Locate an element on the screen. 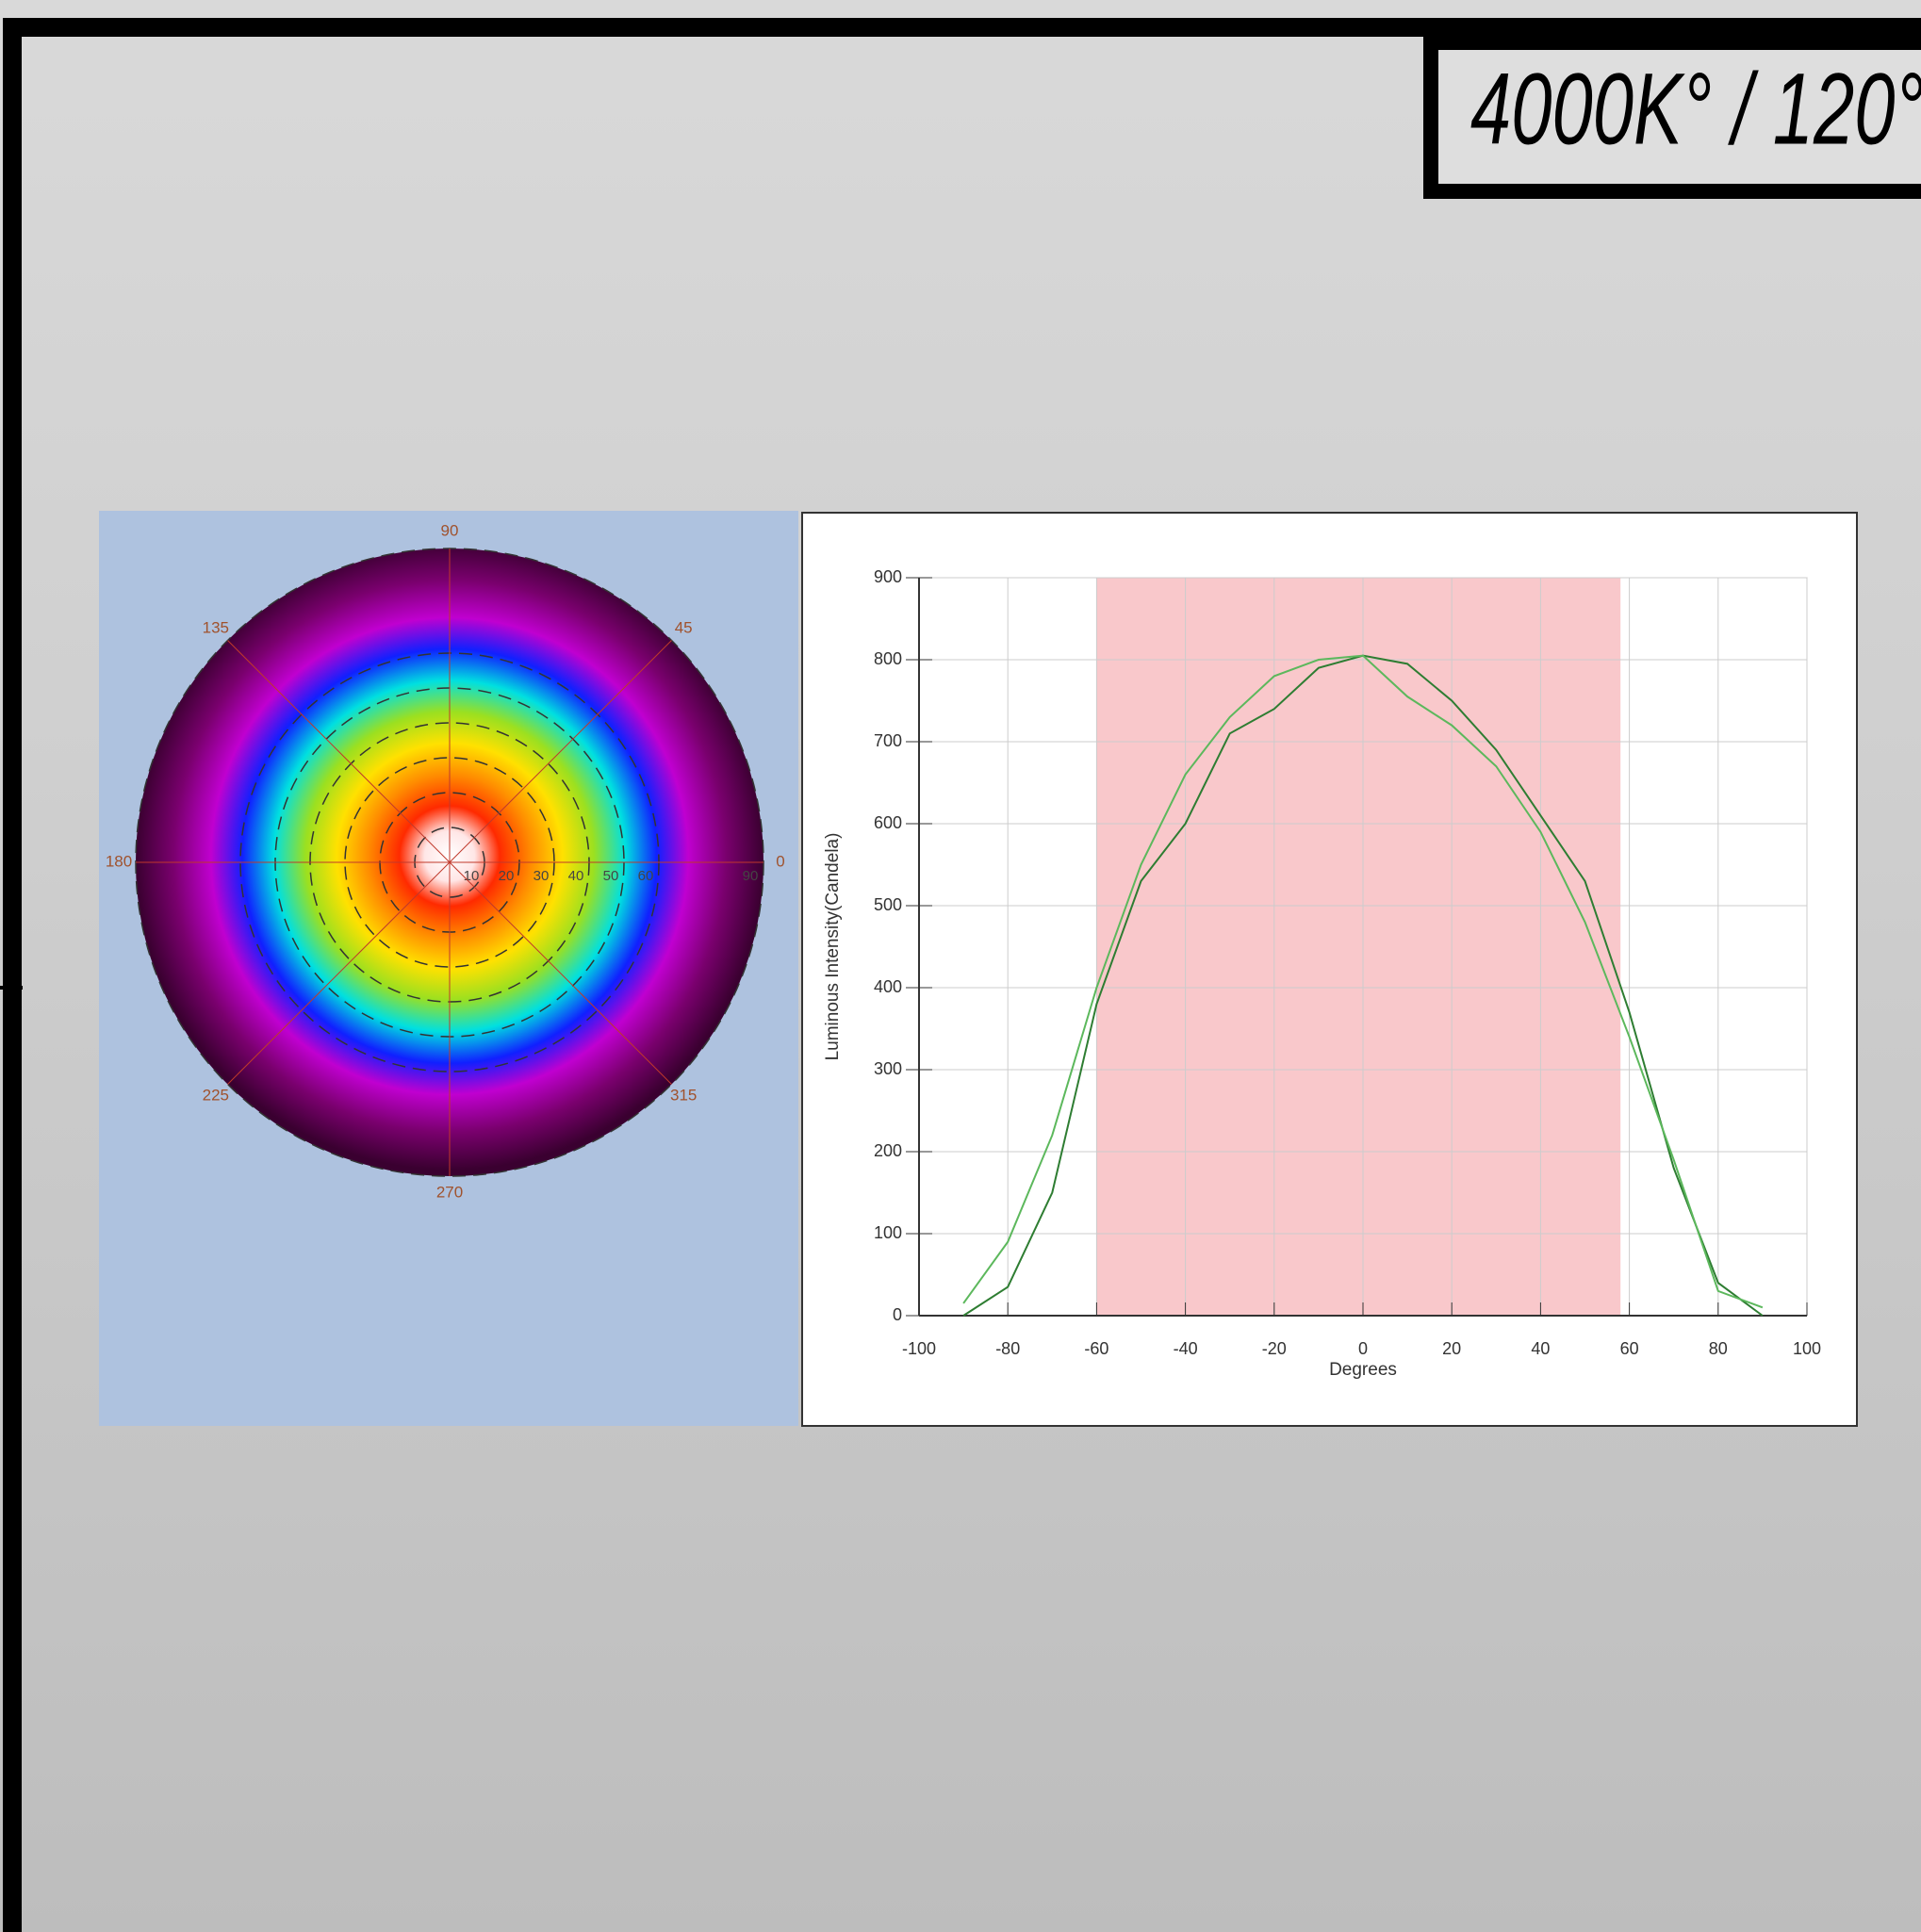 This screenshot has width=1921, height=1932. radial-tick-label: 10 is located at coordinates (472, 876).